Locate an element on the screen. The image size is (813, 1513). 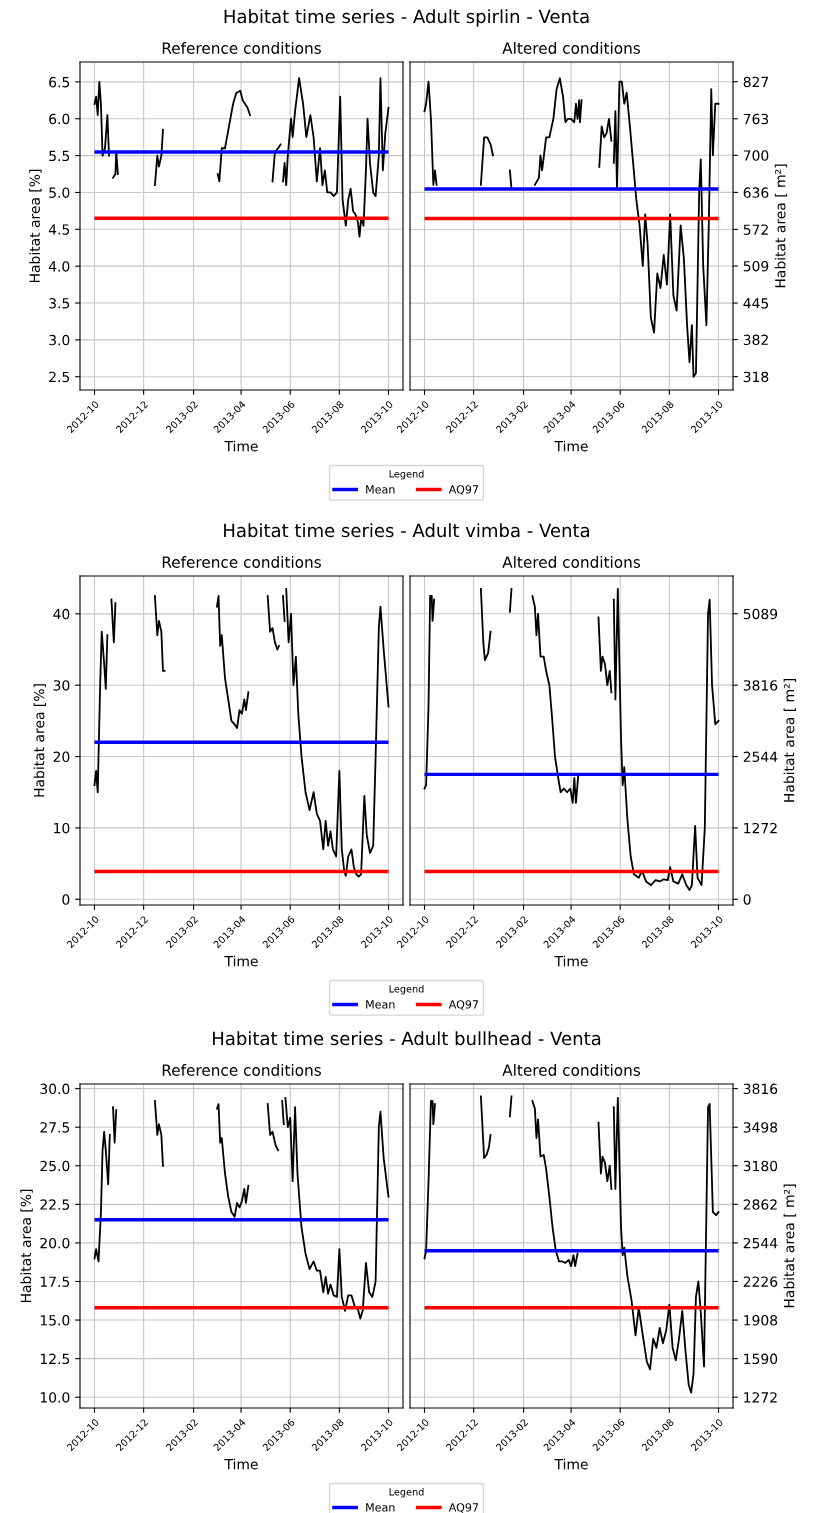
y-tick-label: 5.5 is located at coordinates (59, 156).